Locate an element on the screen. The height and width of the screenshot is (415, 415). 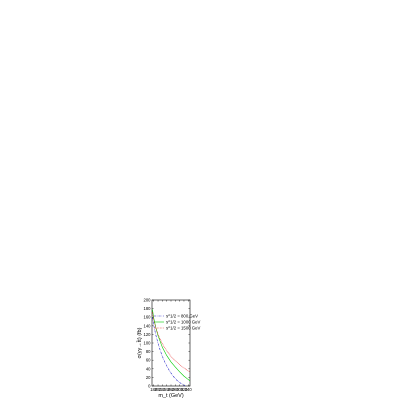
x-tick-label: 200 is located at coordinates (159, 389).